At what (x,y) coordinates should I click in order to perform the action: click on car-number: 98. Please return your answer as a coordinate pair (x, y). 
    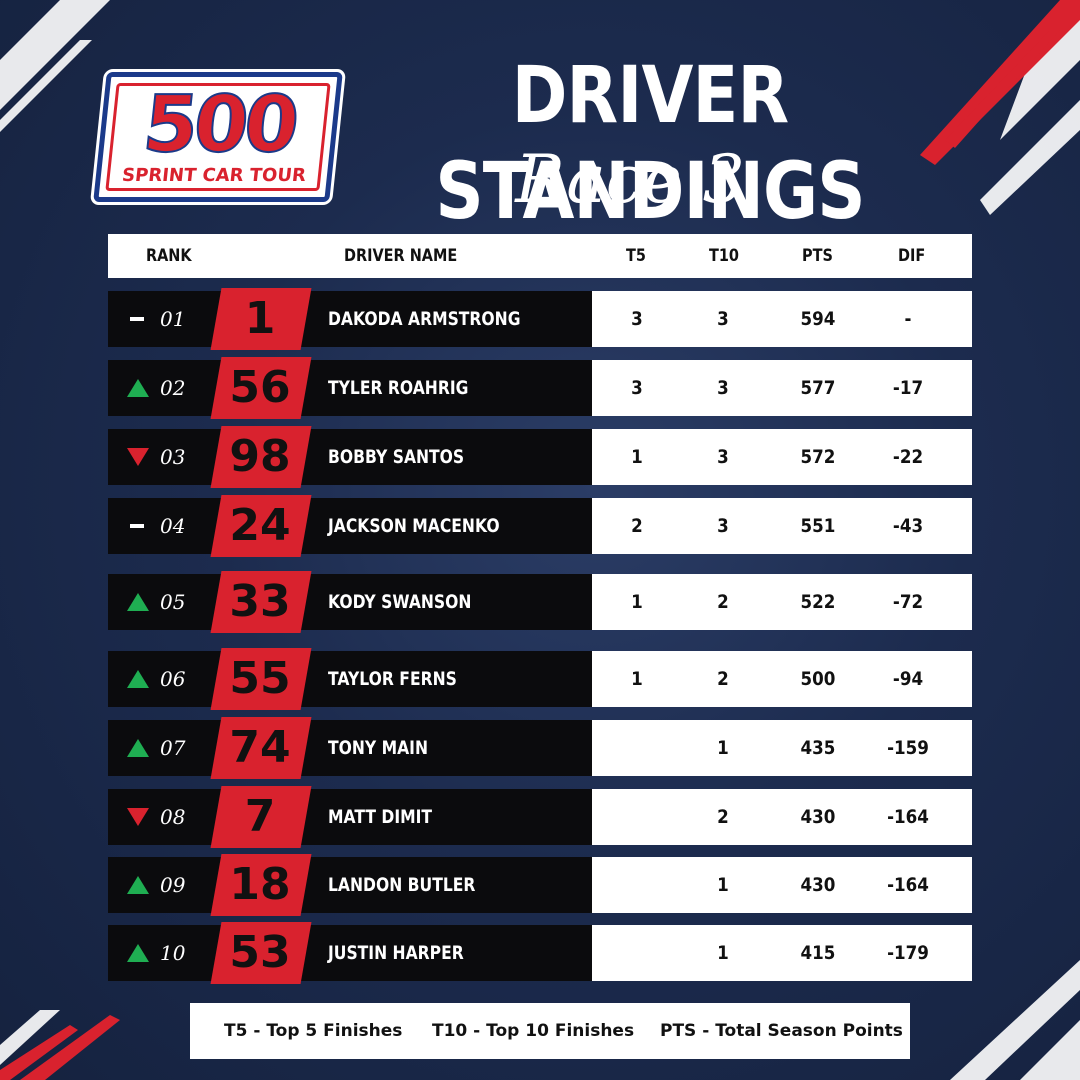
    Looking at the image, I should click on (260, 456).